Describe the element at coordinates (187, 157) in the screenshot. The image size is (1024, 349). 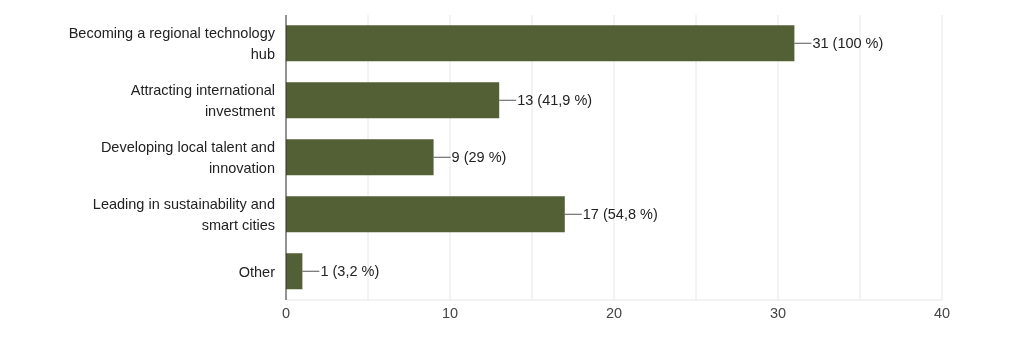
I see `y-tick-label: Developing local talent and innovation` at that location.